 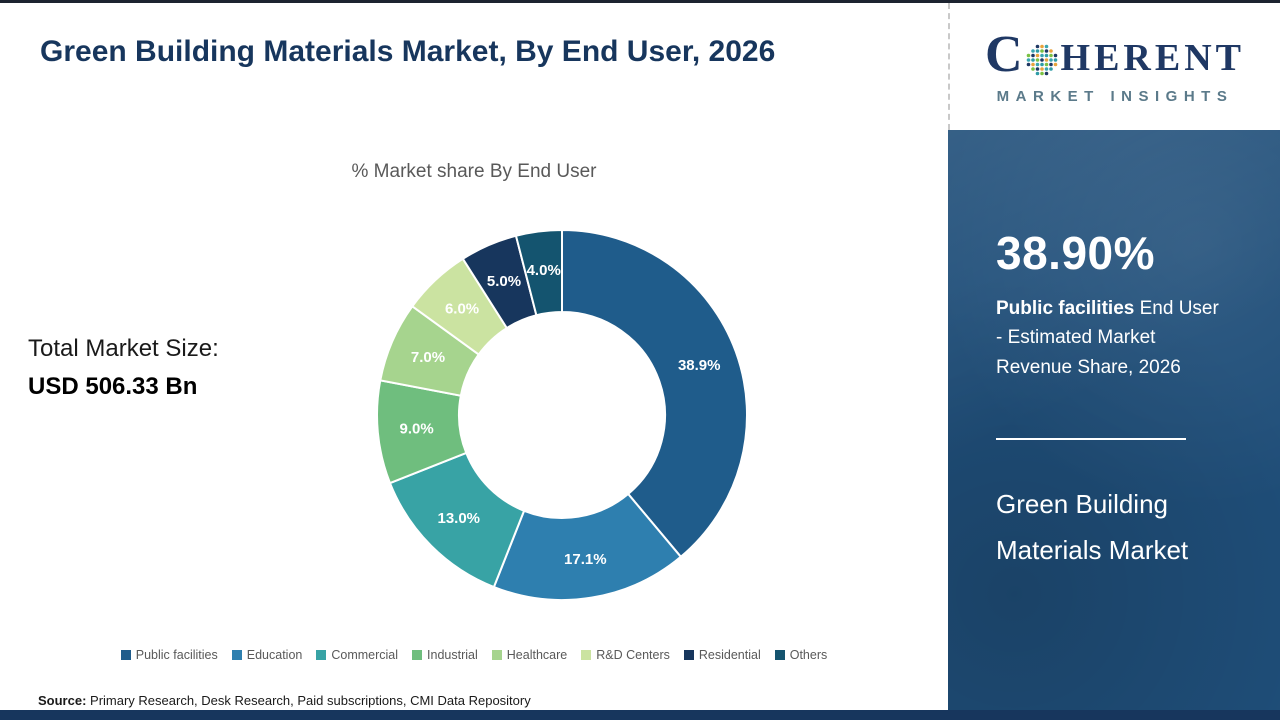 What do you see at coordinates (1153, 57) in the screenshot?
I see `logo-text: HERENT` at bounding box center [1153, 57].